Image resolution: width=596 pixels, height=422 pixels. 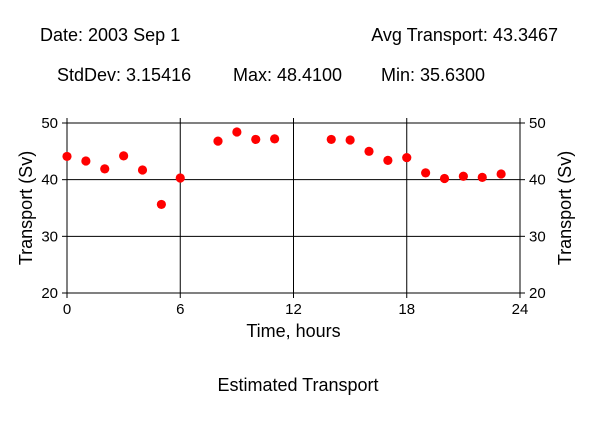 I want to click on date-label: Date: 2003 Sep 1, so click(x=110, y=35).